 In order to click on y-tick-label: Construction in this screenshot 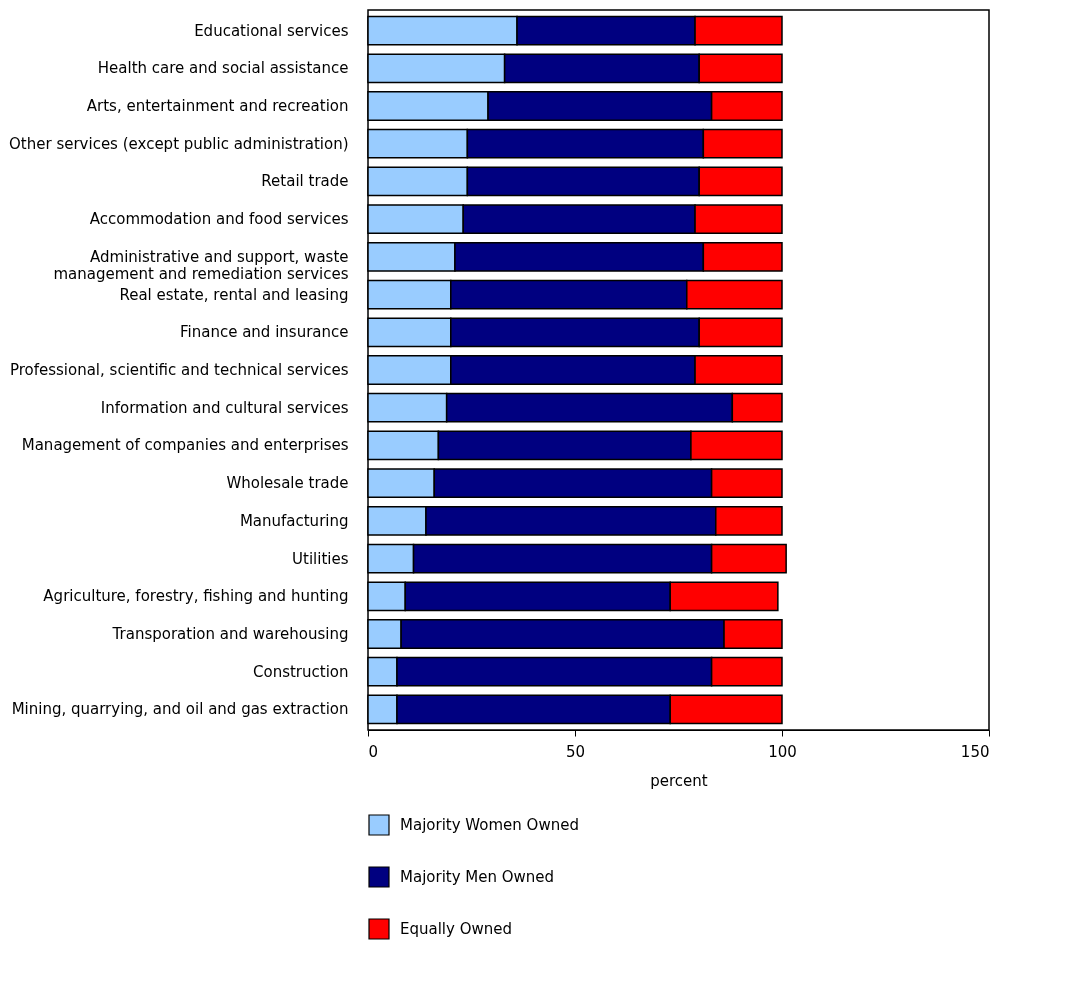, I will do `click(300, 671)`.